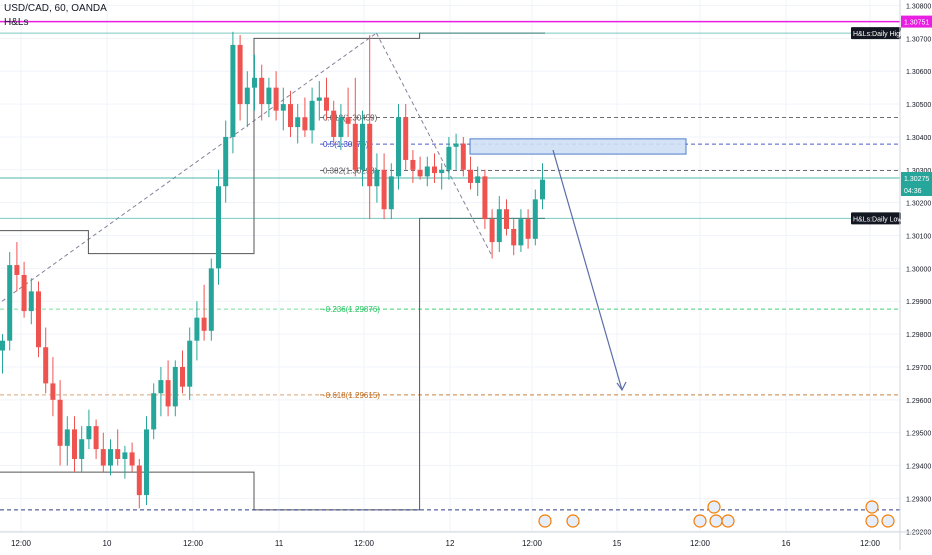 The width and height of the screenshot is (932, 555). Describe the element at coordinates (918, 401) in the screenshot. I see `price-tick-label: 1.29600` at that location.